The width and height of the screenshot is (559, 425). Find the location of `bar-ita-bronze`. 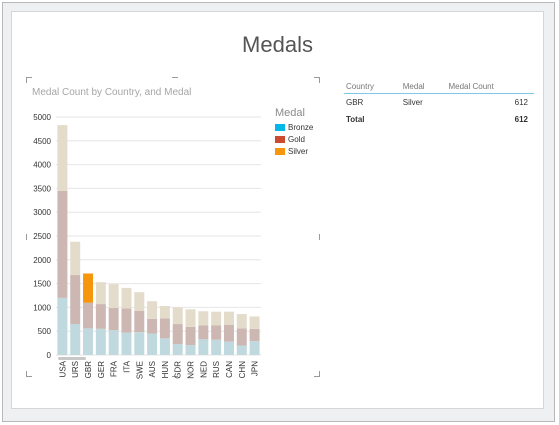

bar-ita-bronze is located at coordinates (126, 343).